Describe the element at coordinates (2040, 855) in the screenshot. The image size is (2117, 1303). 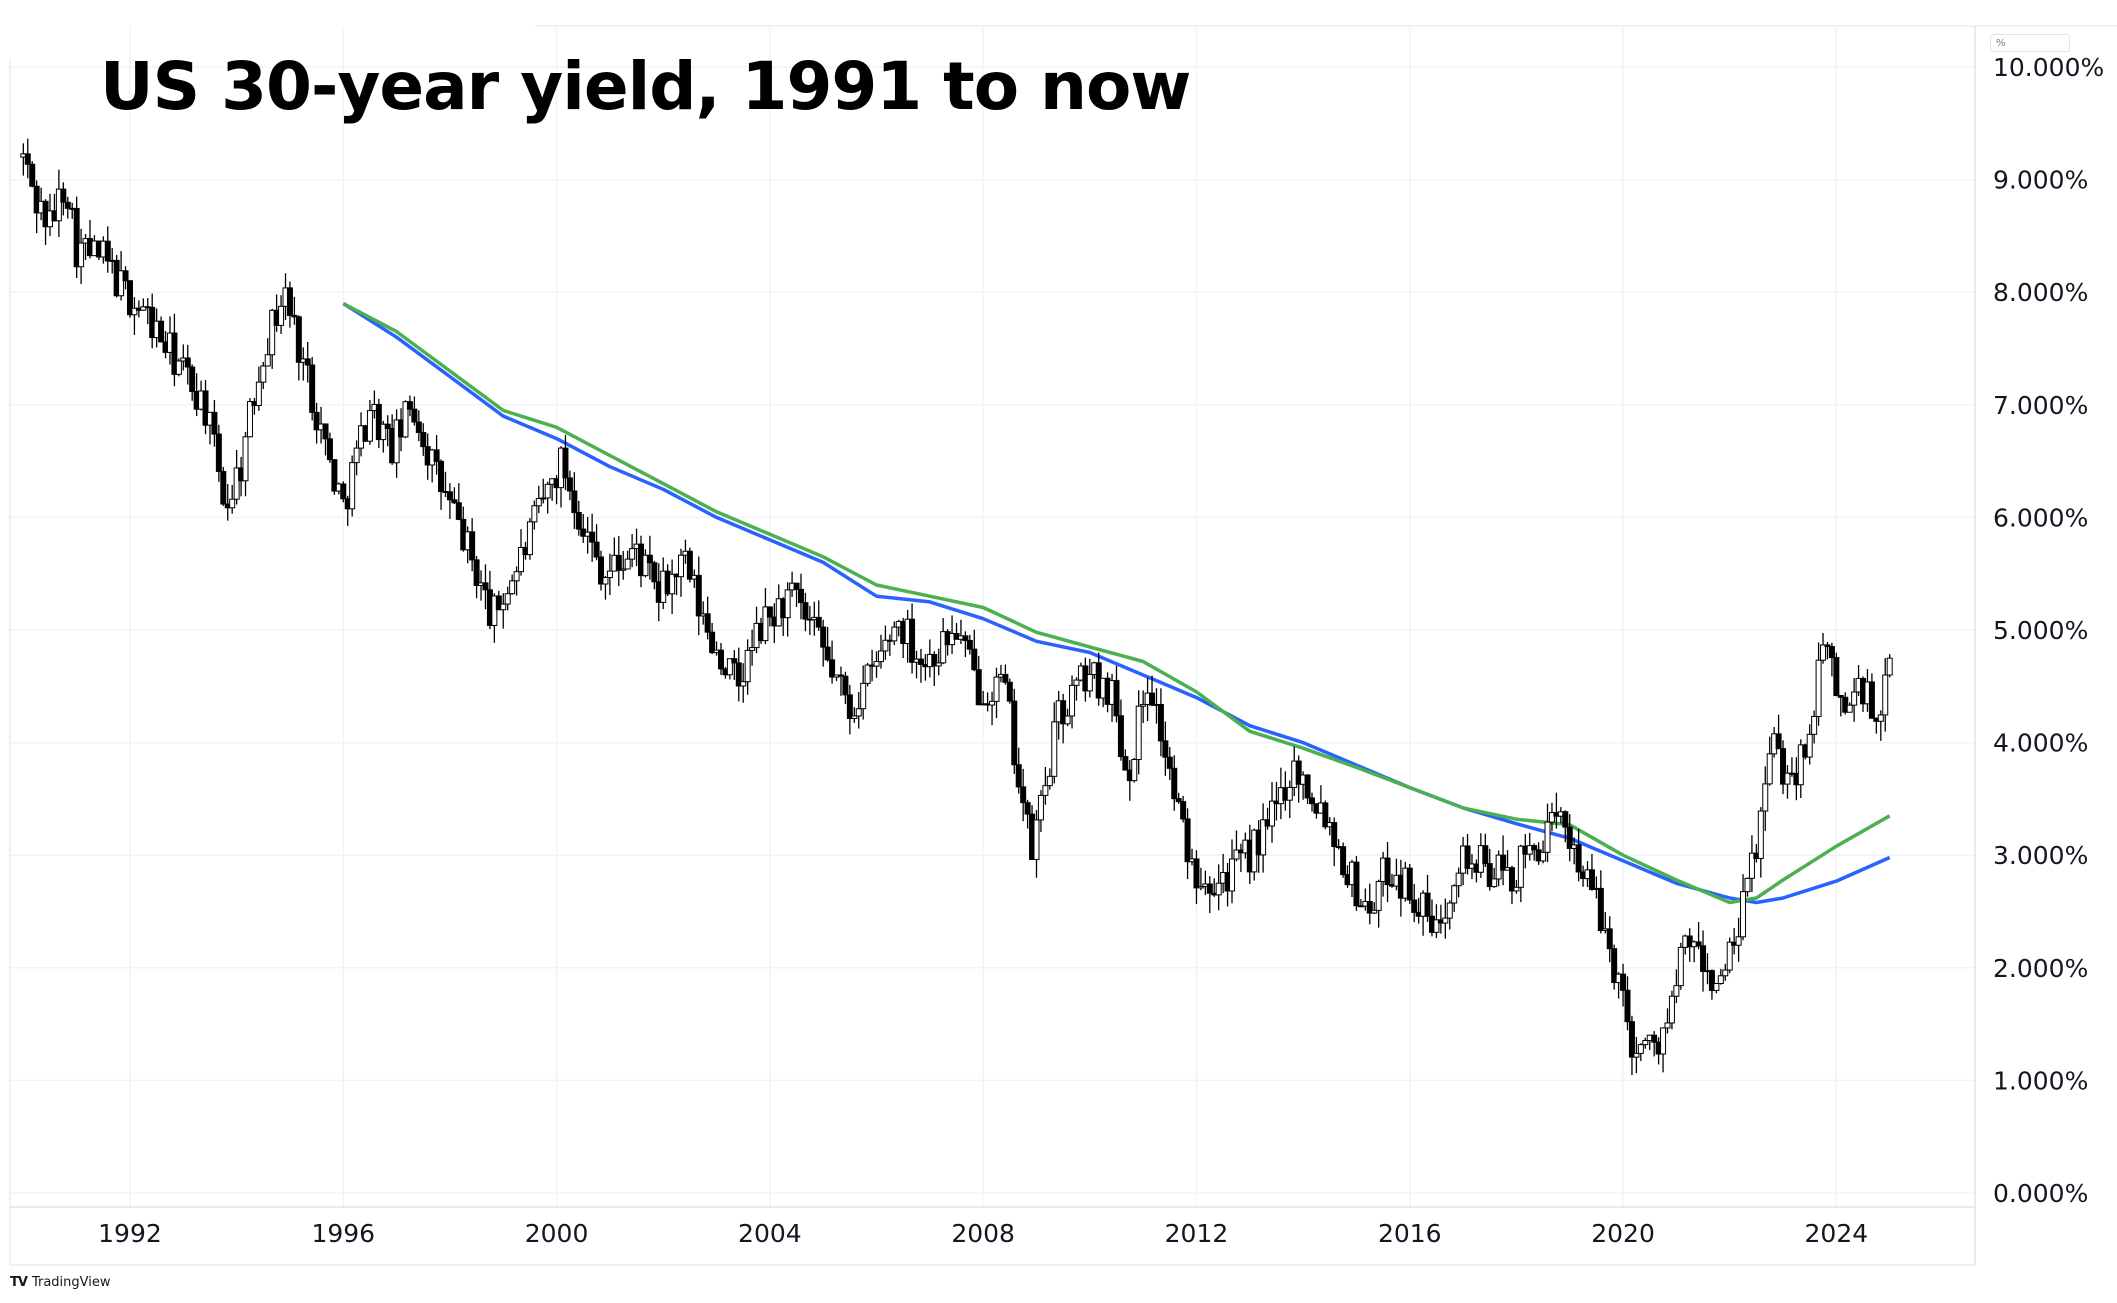
I see `y-tick-label: 3.000%` at that location.